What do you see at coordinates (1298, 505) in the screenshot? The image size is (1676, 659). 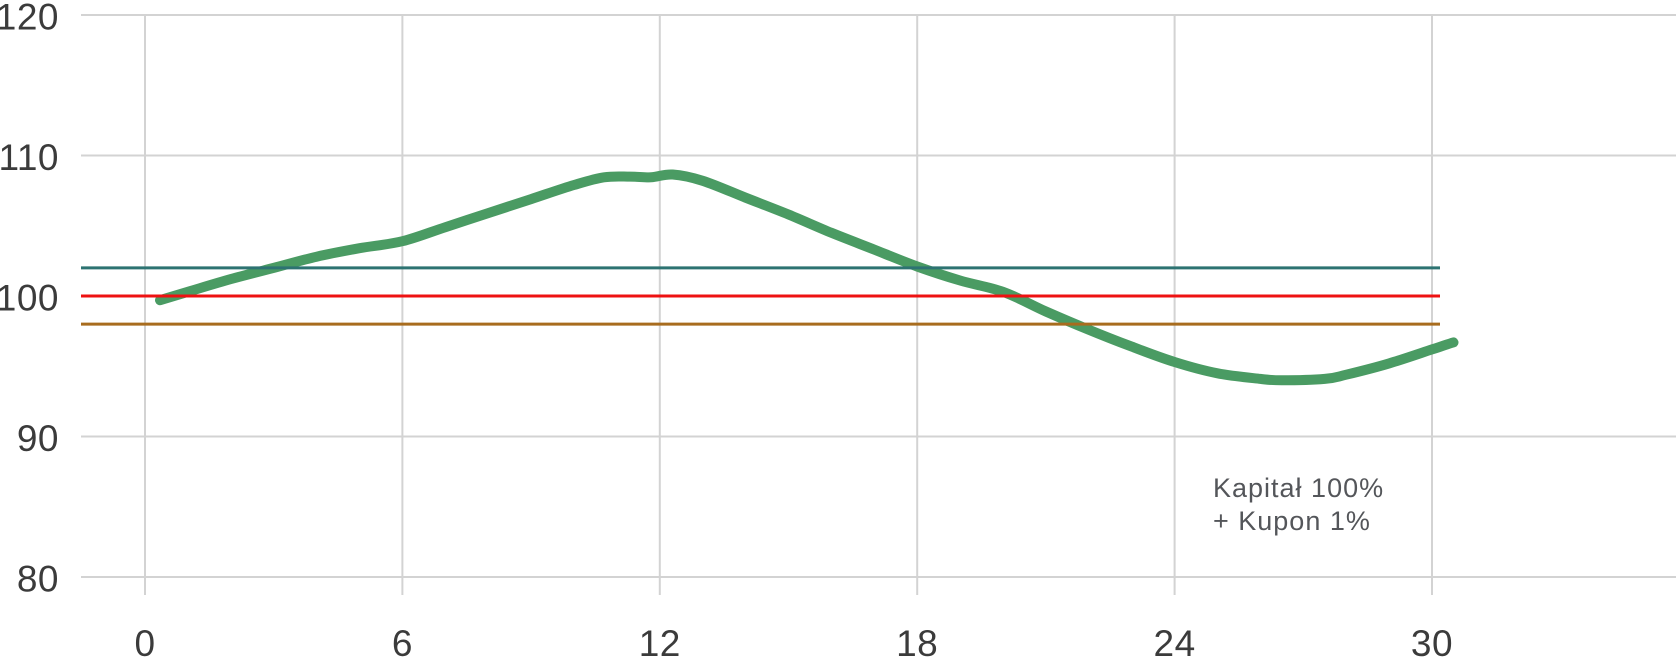 I see `chart-annotation: Kapitał 100% + Kupon 1%` at bounding box center [1298, 505].